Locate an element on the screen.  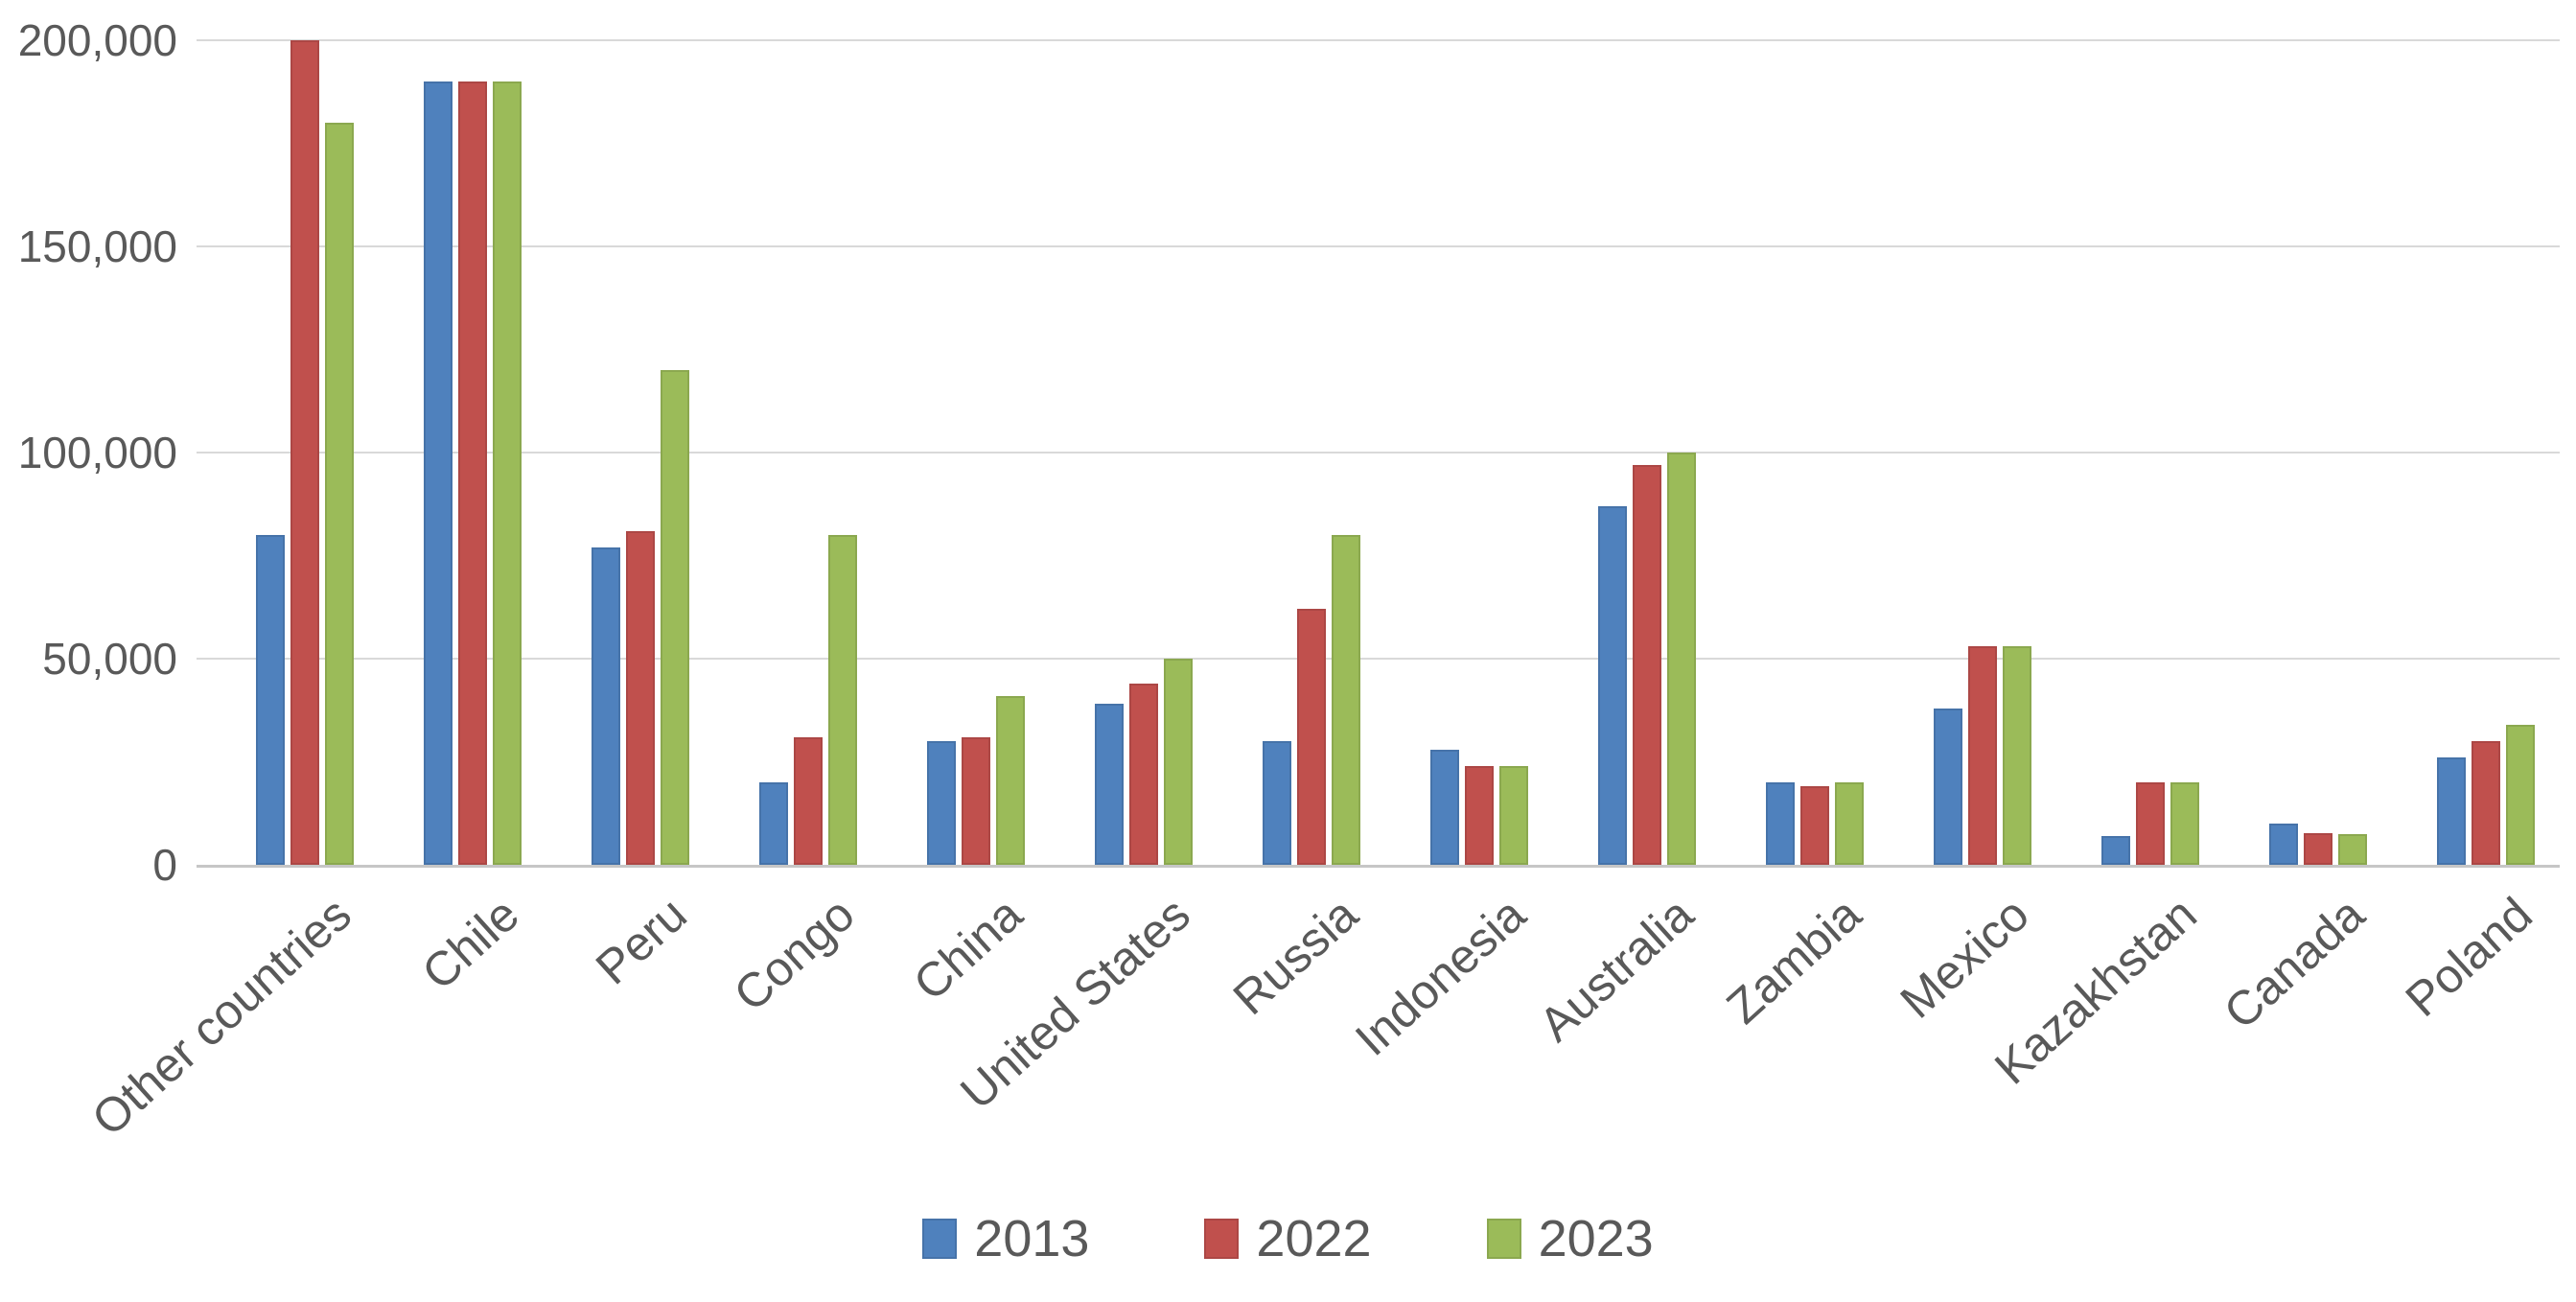
bar-2023-kazakhstan is located at coordinates (2185, 823).